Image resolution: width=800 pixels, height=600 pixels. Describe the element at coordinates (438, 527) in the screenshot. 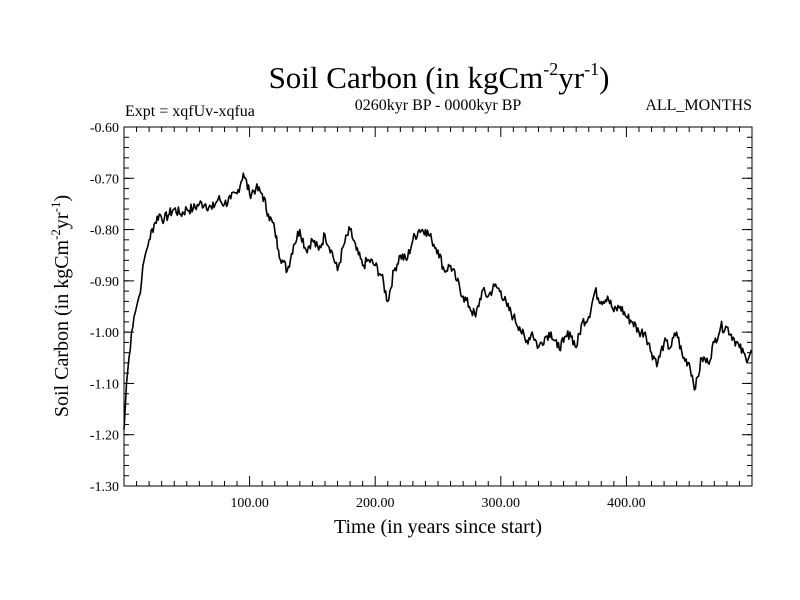

I see `x-axis-label: Time (in years since start)` at that location.